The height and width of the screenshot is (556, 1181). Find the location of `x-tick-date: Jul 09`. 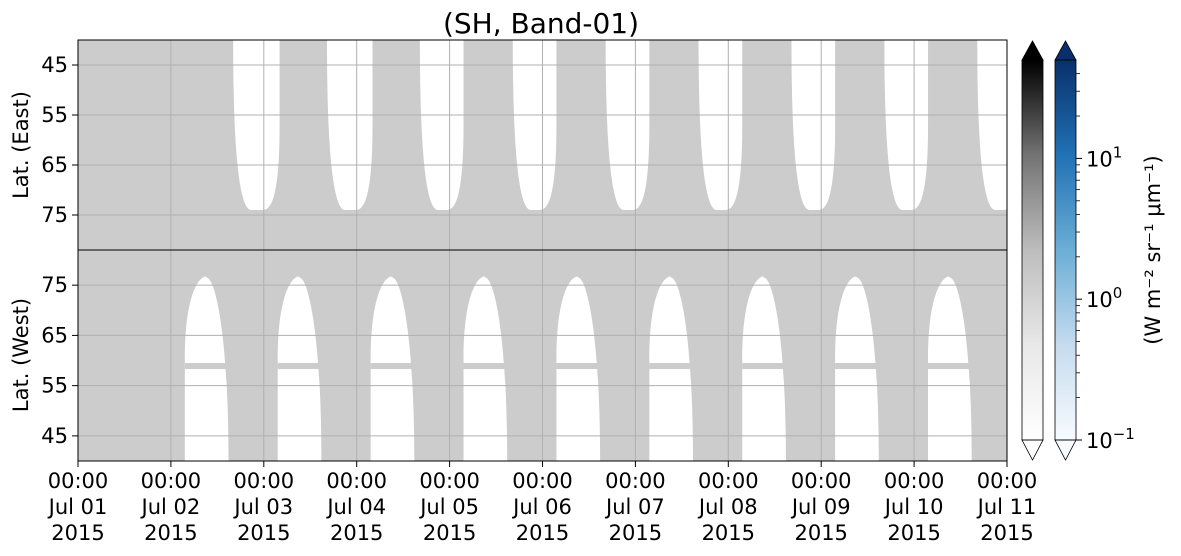

x-tick-date: Jul 09 is located at coordinates (820, 507).